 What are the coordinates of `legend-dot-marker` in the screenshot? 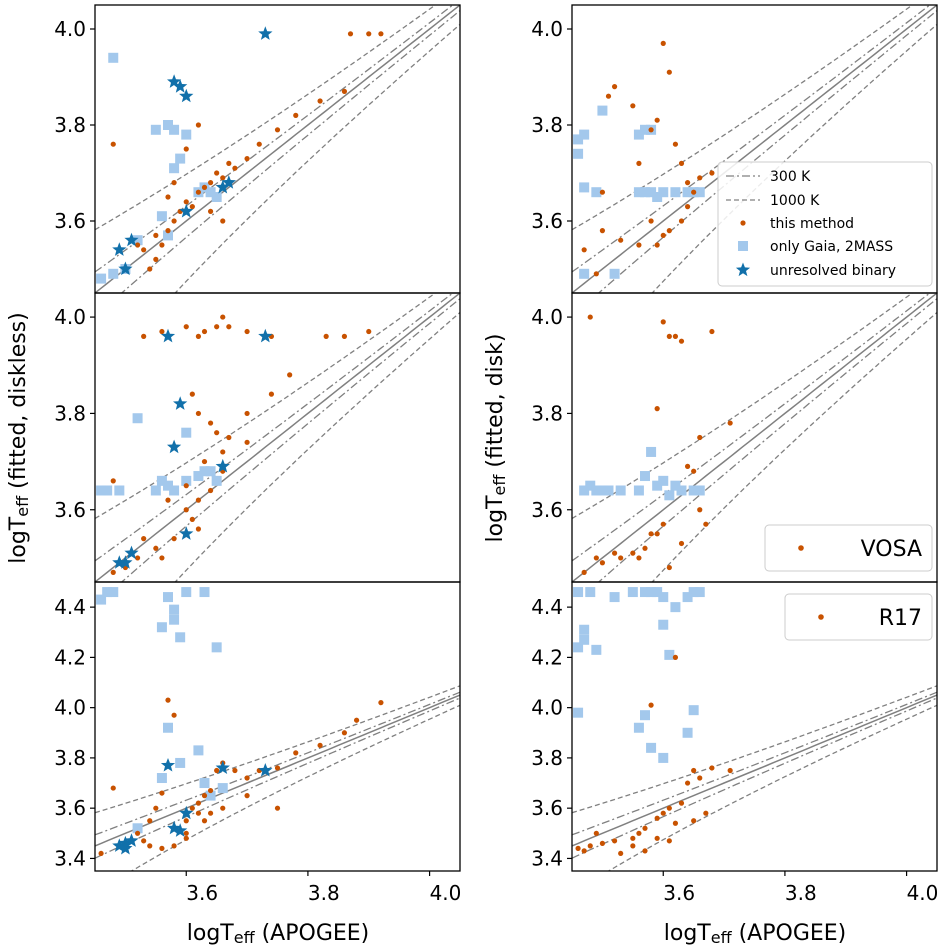 It's located at (743, 223).